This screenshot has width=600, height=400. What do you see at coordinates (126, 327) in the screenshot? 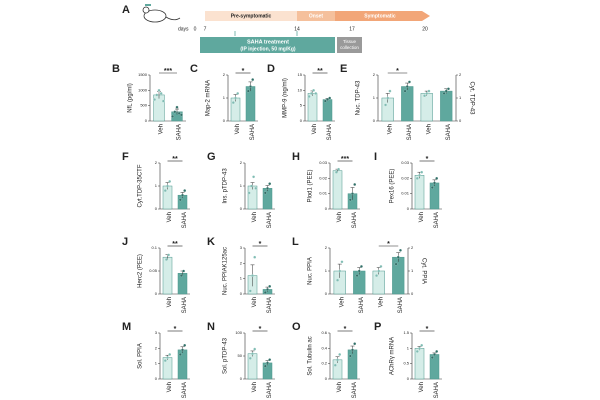
I see `panel-letter: M` at bounding box center [126, 327].